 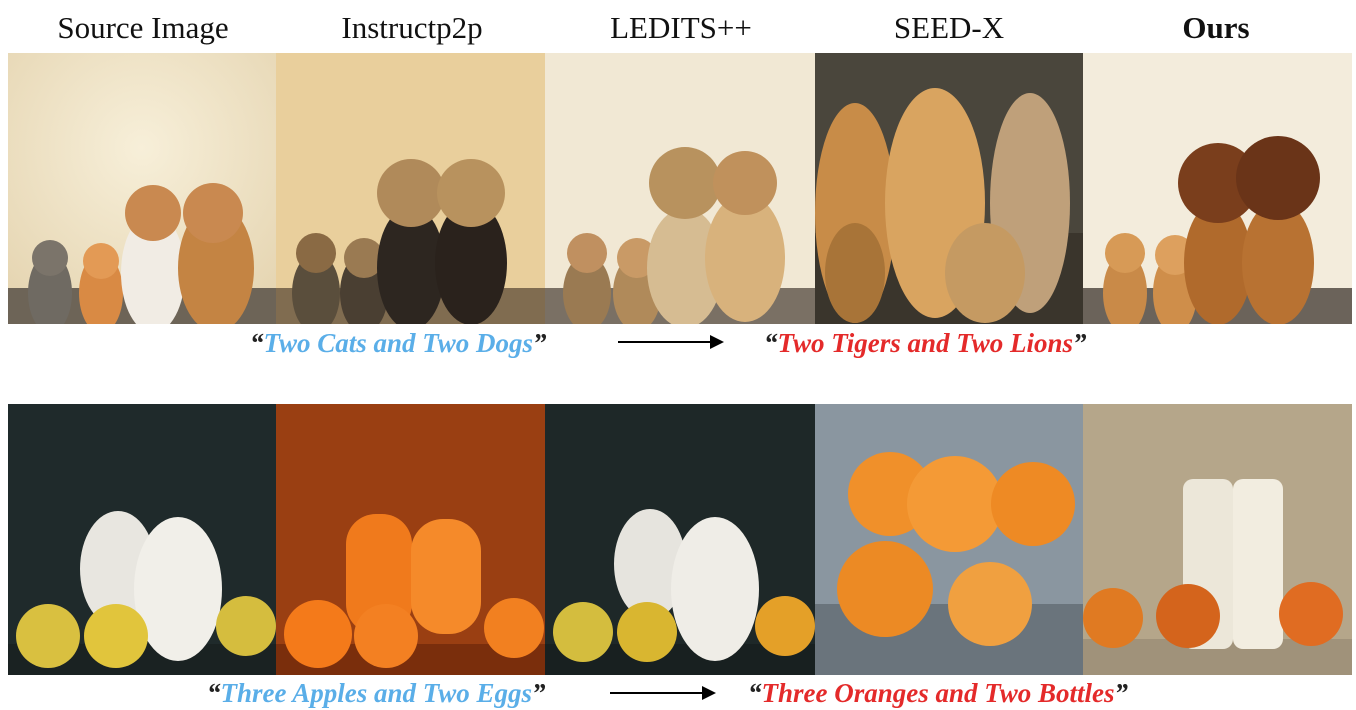 What do you see at coordinates (398, 343) in the screenshot?
I see `row-1-source-prompt: “Two Cats and Two Dogs”` at bounding box center [398, 343].